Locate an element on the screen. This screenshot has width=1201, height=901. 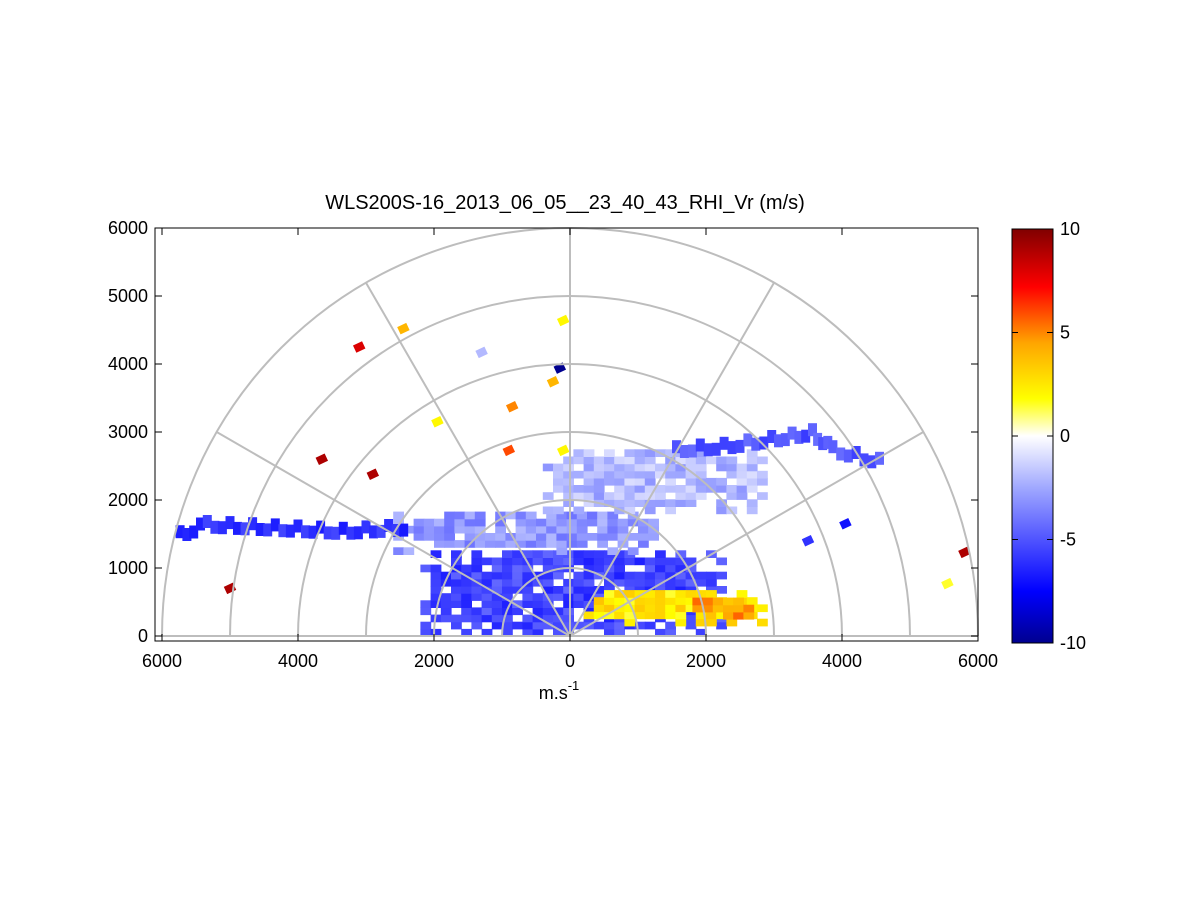
colorbar-tick-label: 10 is located at coordinates (1070, 229).